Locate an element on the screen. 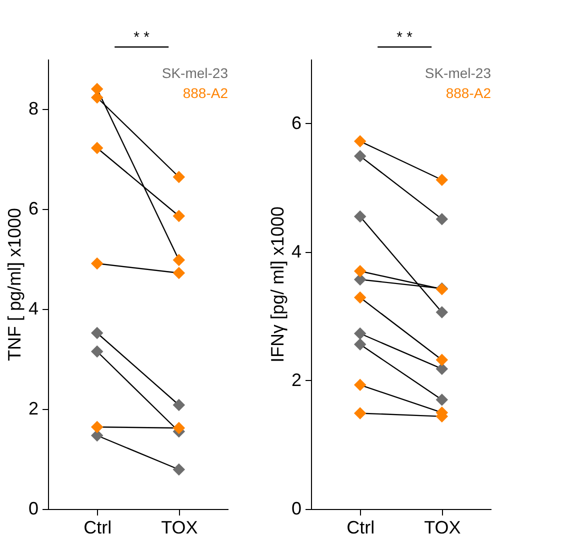  y-tick-label: 8 is located at coordinates (33, 108).